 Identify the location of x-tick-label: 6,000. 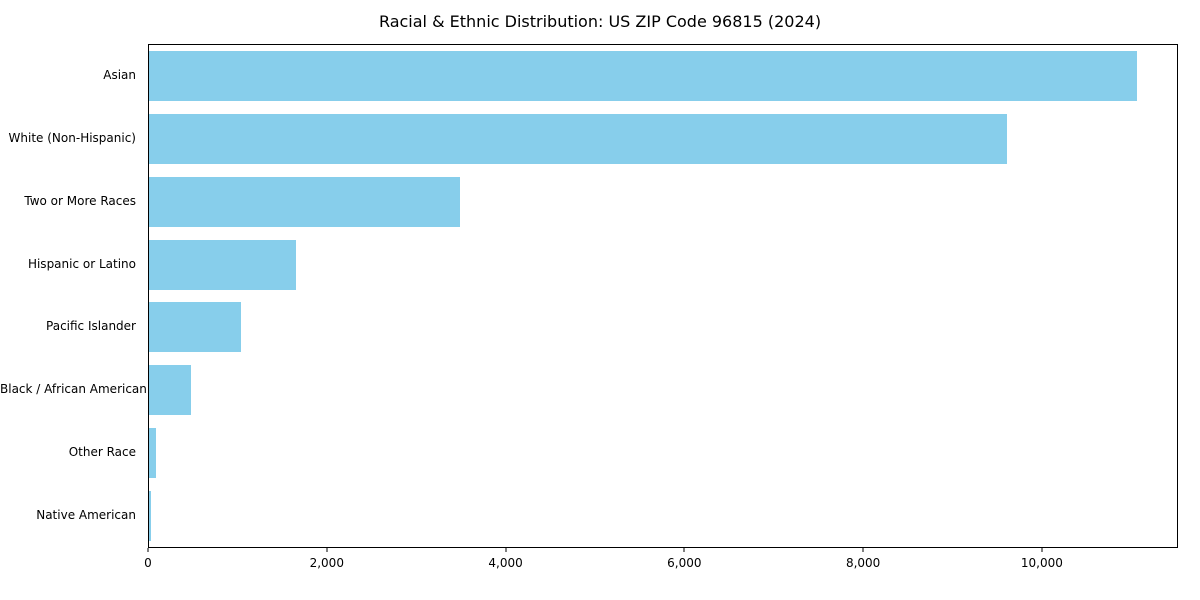
(684, 563).